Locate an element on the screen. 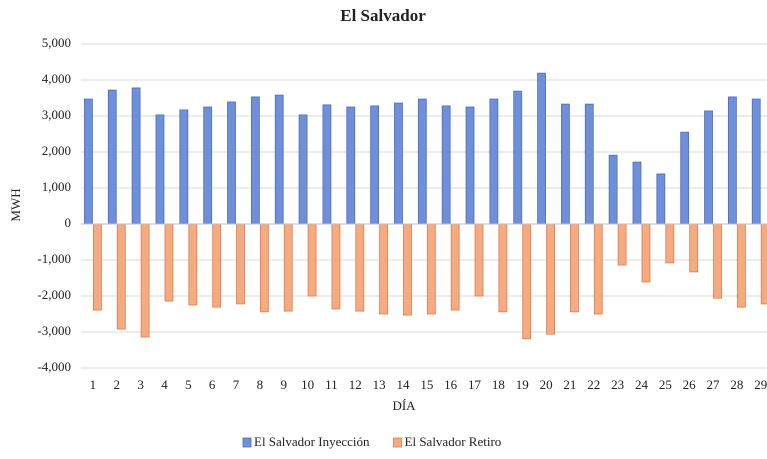  x-tick-label: 16 is located at coordinates (451, 384).